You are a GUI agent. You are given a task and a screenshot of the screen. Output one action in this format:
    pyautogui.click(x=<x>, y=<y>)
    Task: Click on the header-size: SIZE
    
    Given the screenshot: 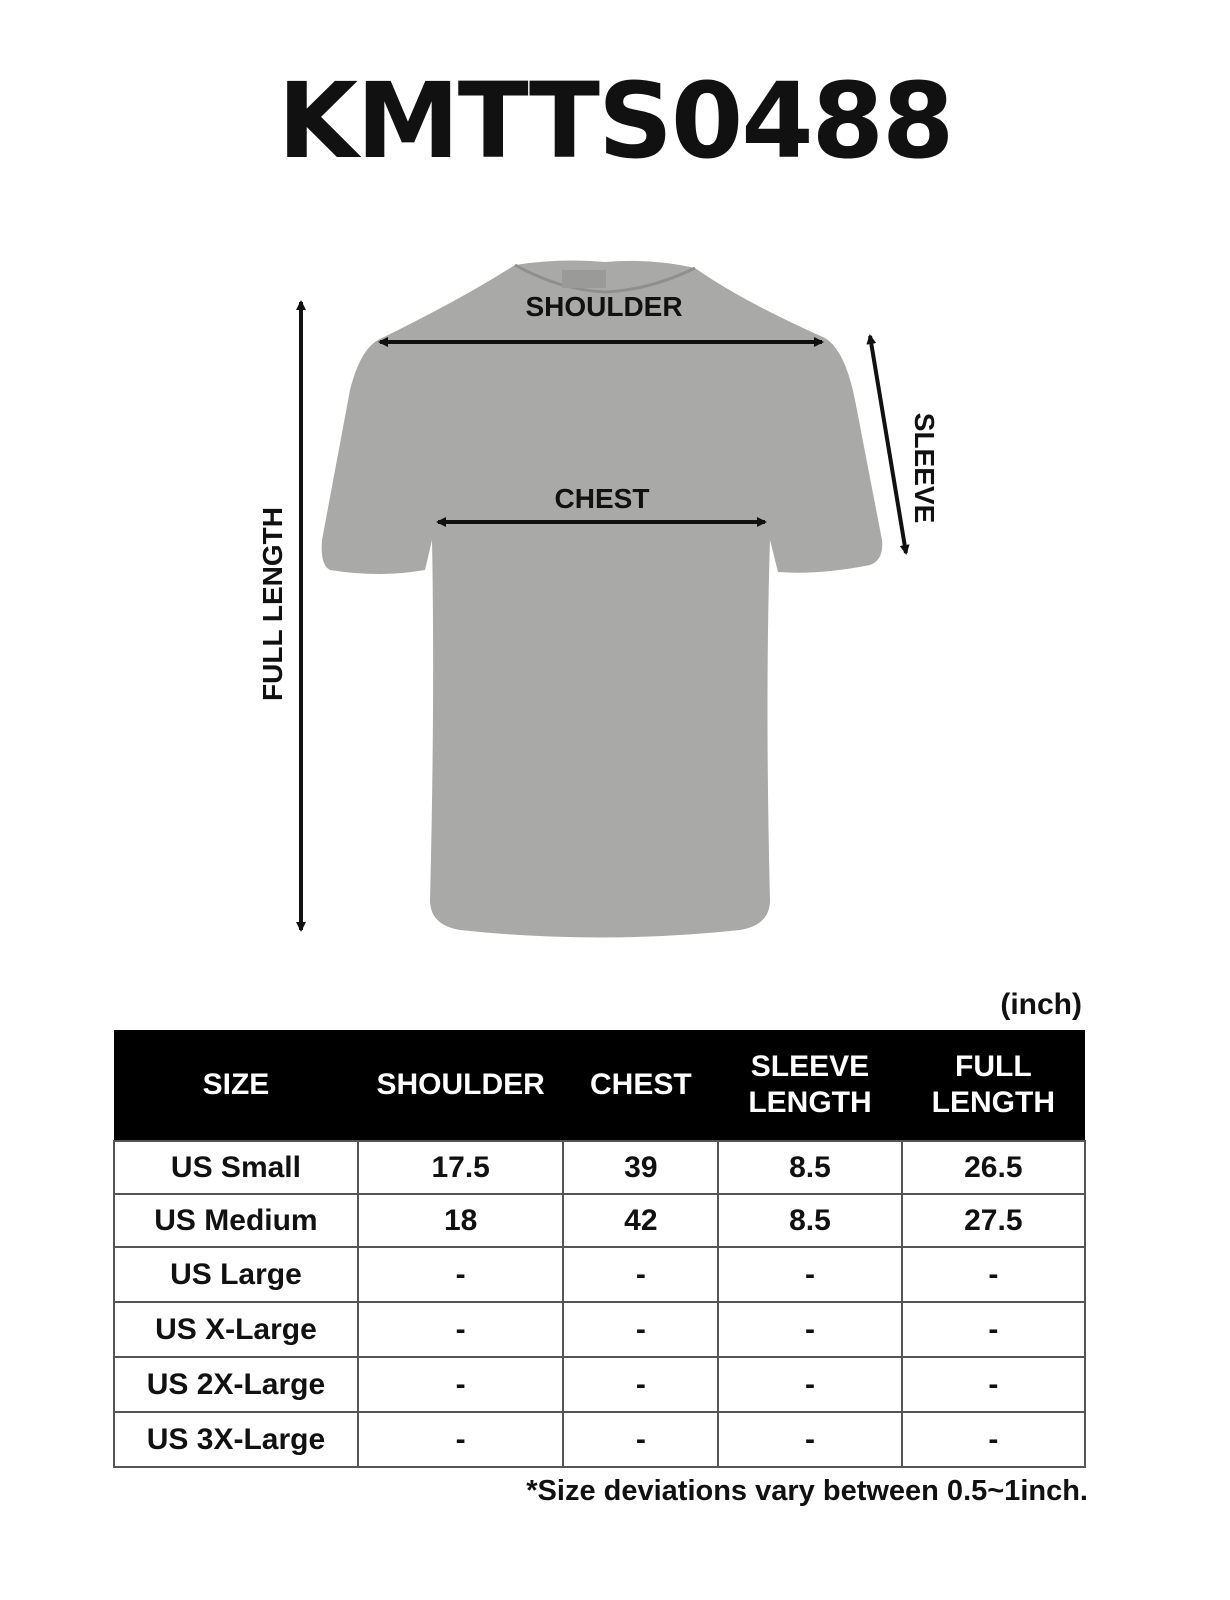 What is the action you would take?
    pyautogui.click(x=236, y=1085)
    